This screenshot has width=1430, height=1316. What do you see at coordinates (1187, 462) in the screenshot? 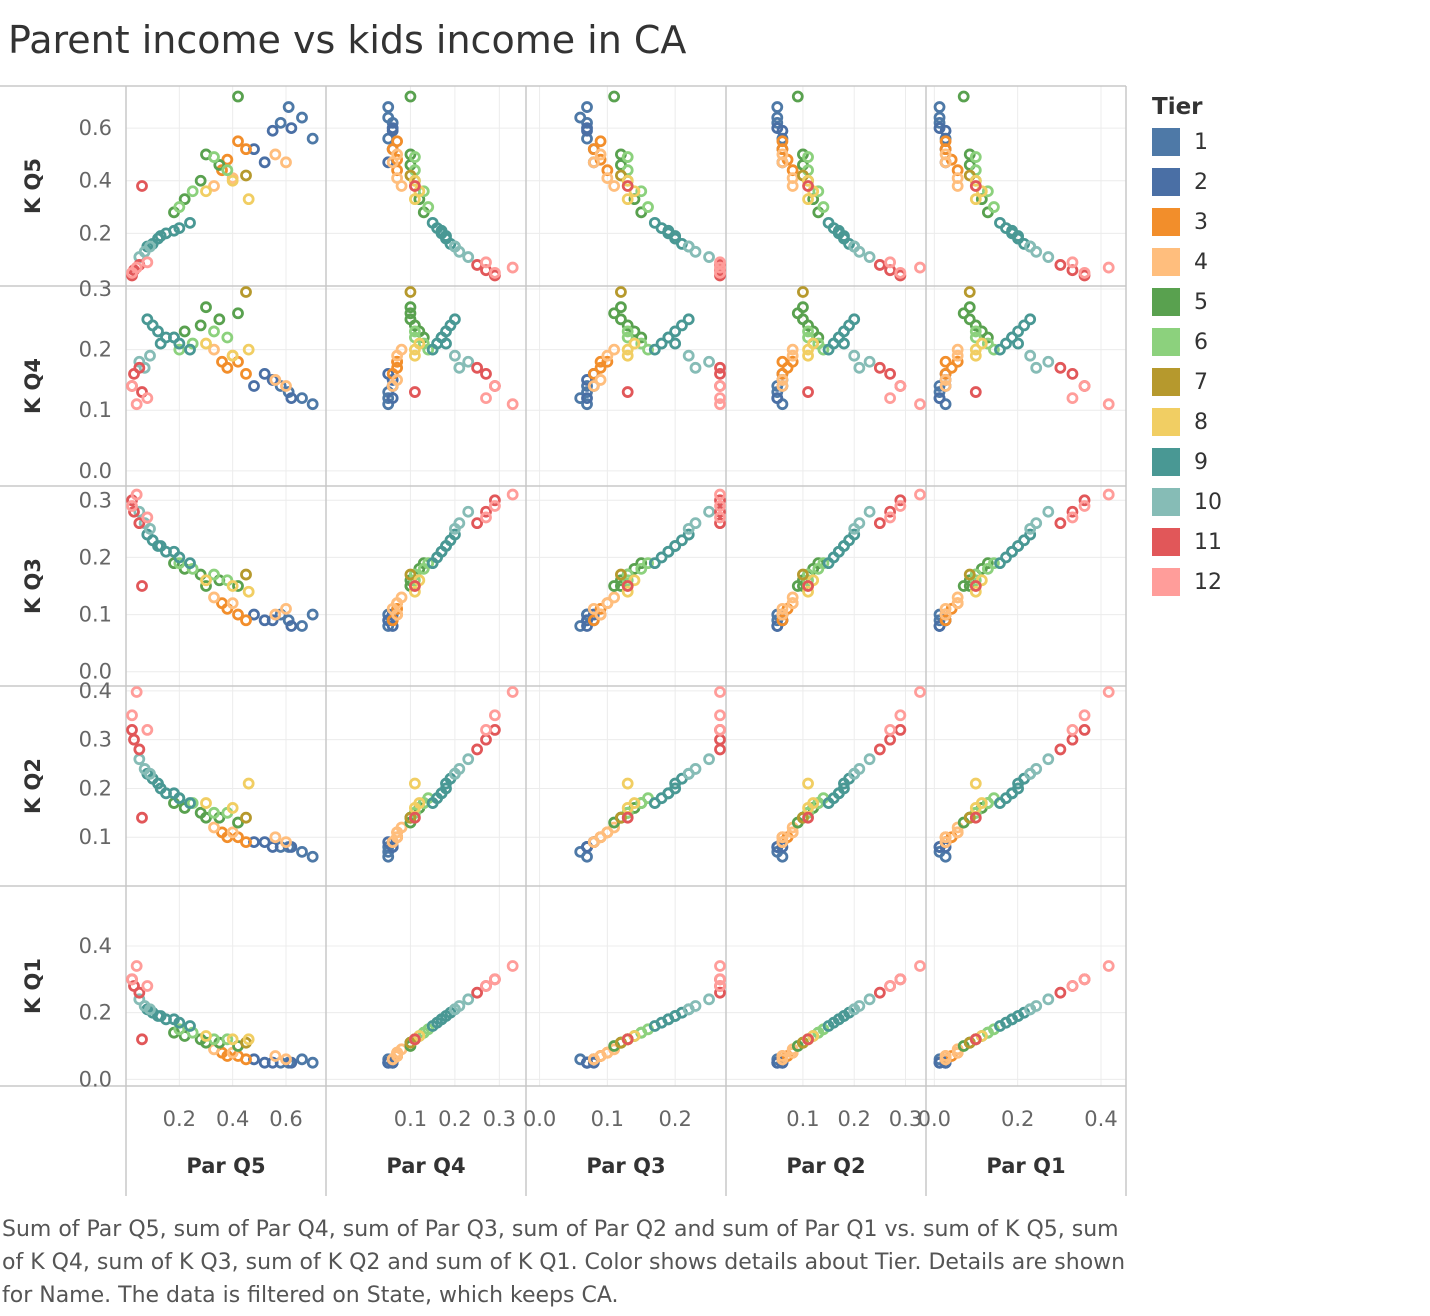
I see `legend-item: 9` at bounding box center [1187, 462].